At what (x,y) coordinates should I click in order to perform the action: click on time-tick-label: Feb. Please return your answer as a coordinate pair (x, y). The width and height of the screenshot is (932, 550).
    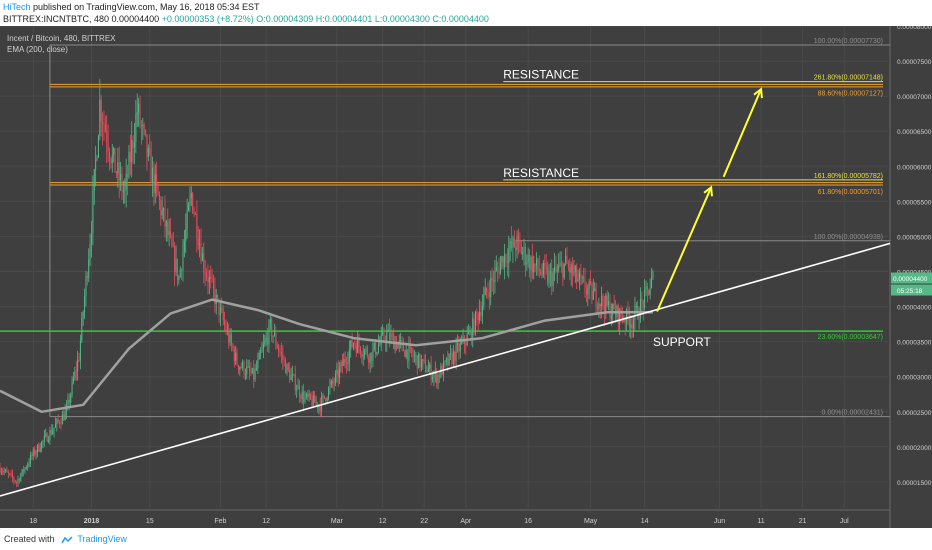
    Looking at the image, I should click on (220, 521).